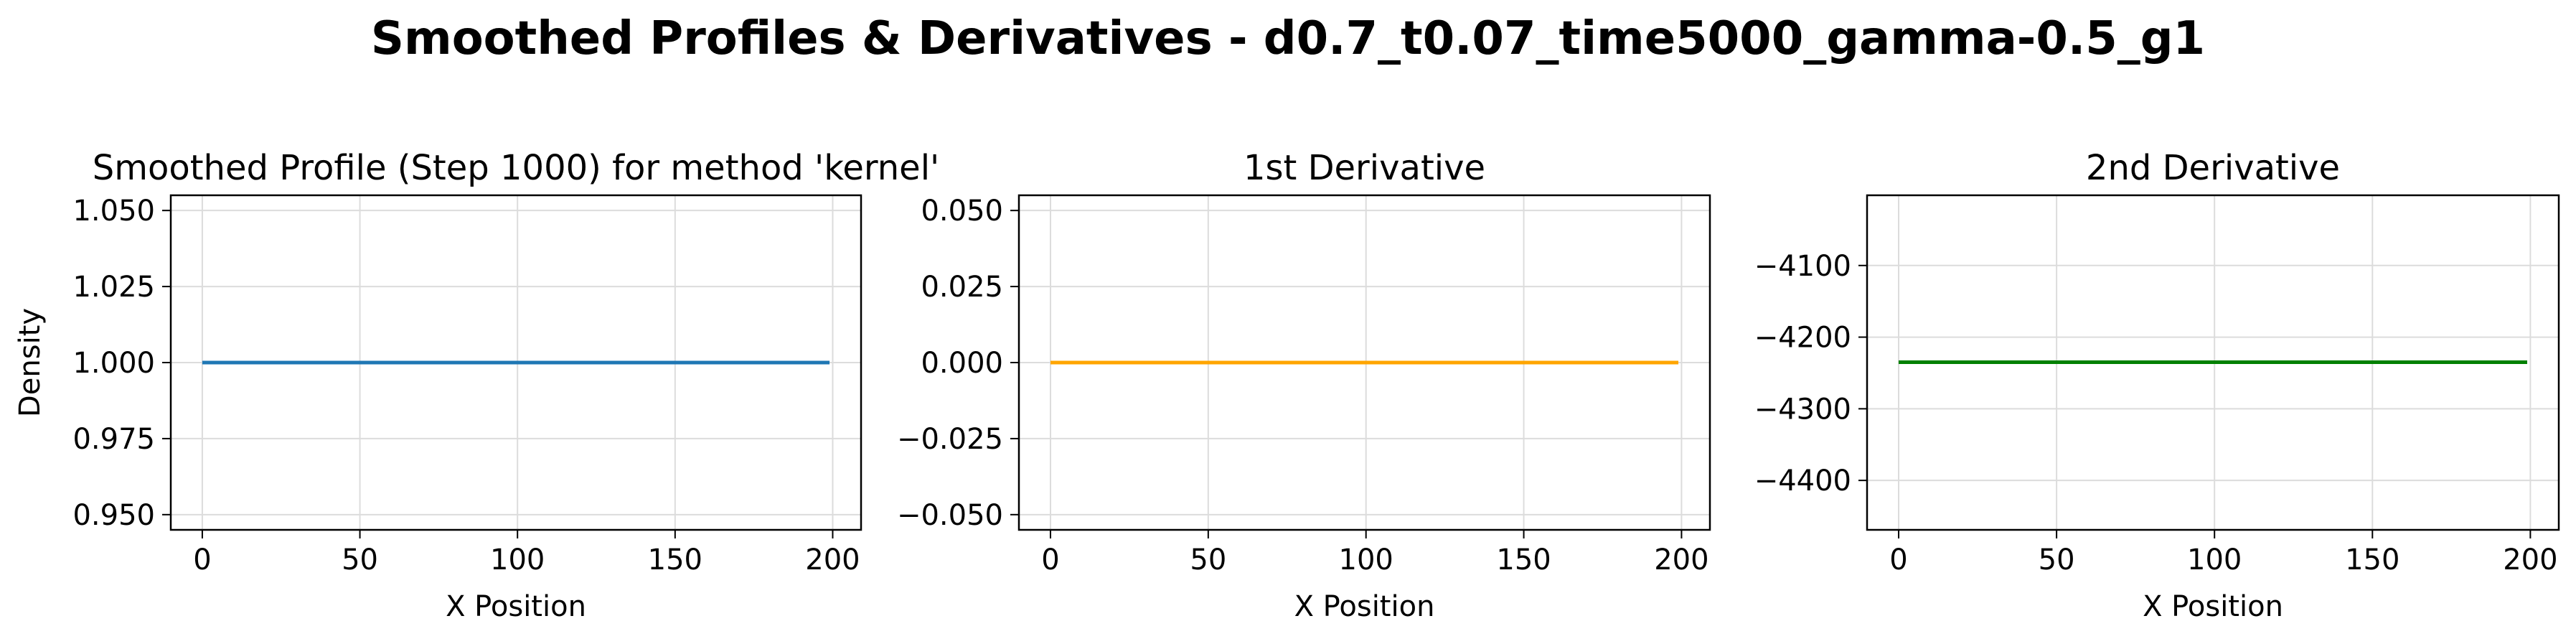 This screenshot has height=644, width=2576. Describe the element at coordinates (2213, 362) in the screenshot. I see `axes-frame` at that location.